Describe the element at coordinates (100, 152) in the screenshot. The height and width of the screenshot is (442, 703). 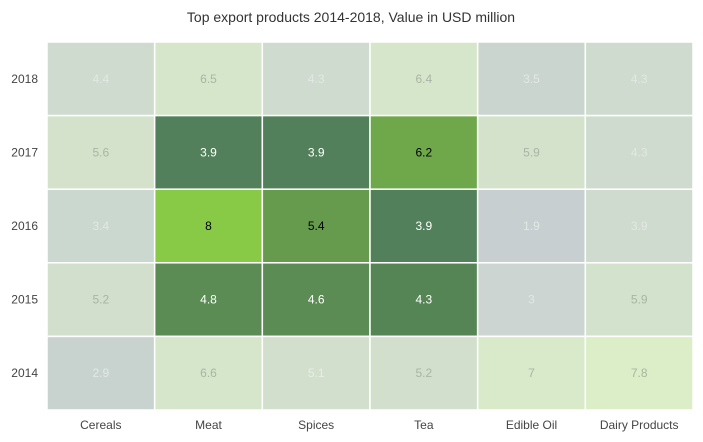
I see `cell-label: 5.6` at that location.